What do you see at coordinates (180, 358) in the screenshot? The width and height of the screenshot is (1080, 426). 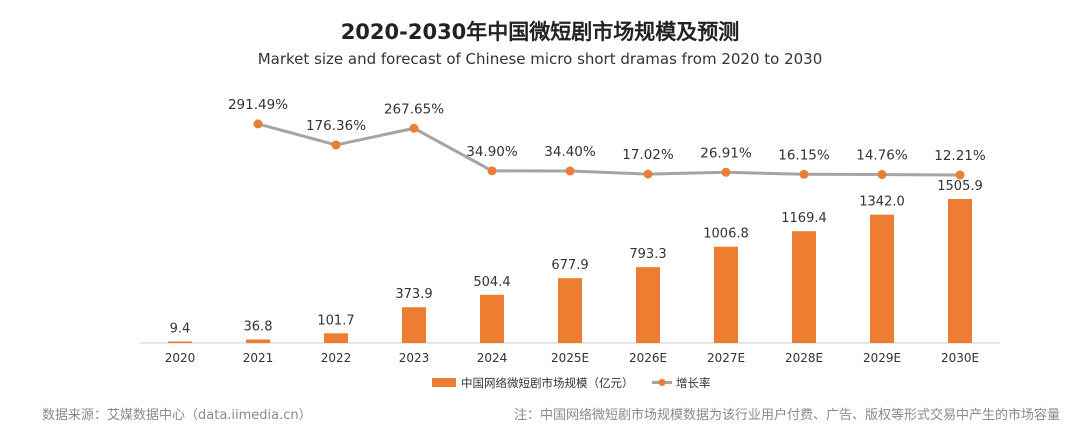 I see `x-tick-label: 2020` at bounding box center [180, 358].